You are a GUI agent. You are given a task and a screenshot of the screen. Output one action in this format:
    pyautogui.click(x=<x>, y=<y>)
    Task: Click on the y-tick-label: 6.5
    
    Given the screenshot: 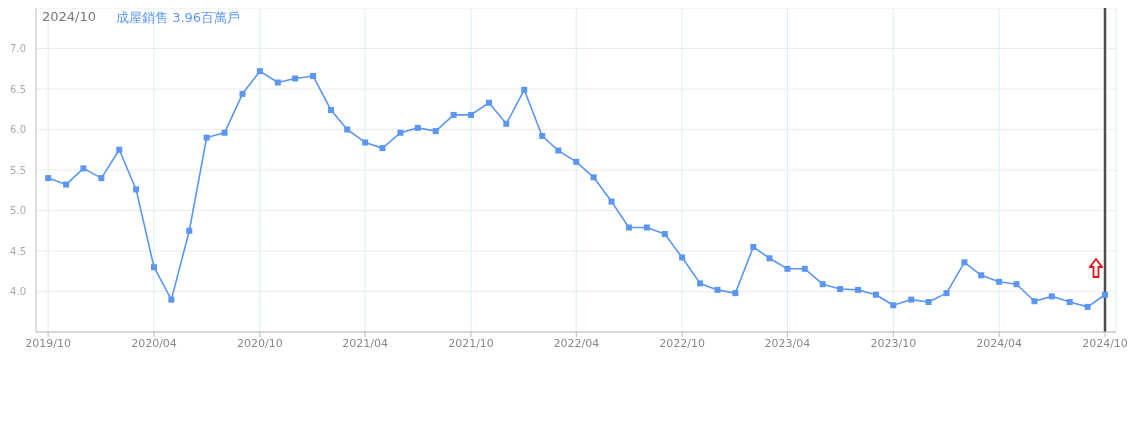 What is the action you would take?
    pyautogui.click(x=18, y=89)
    